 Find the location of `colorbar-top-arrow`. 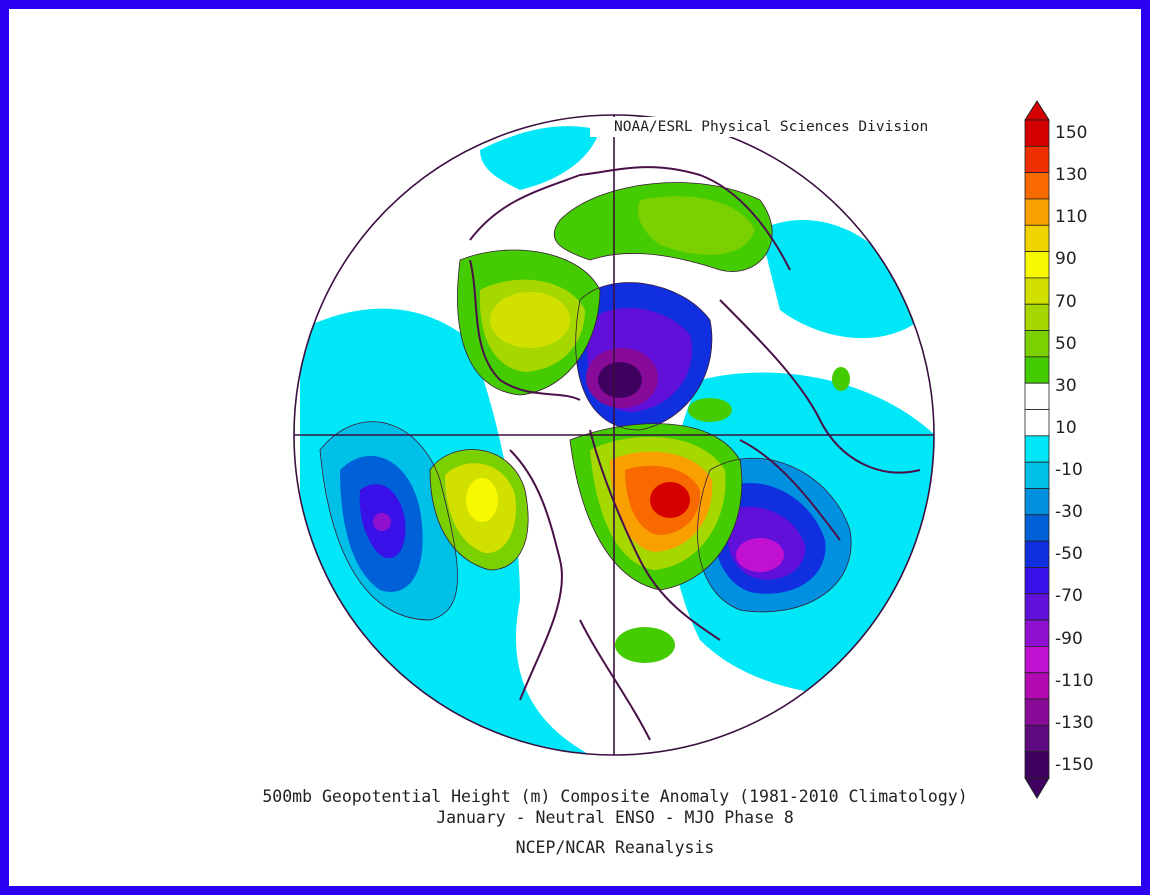

colorbar-top-arrow is located at coordinates (1037, 110).